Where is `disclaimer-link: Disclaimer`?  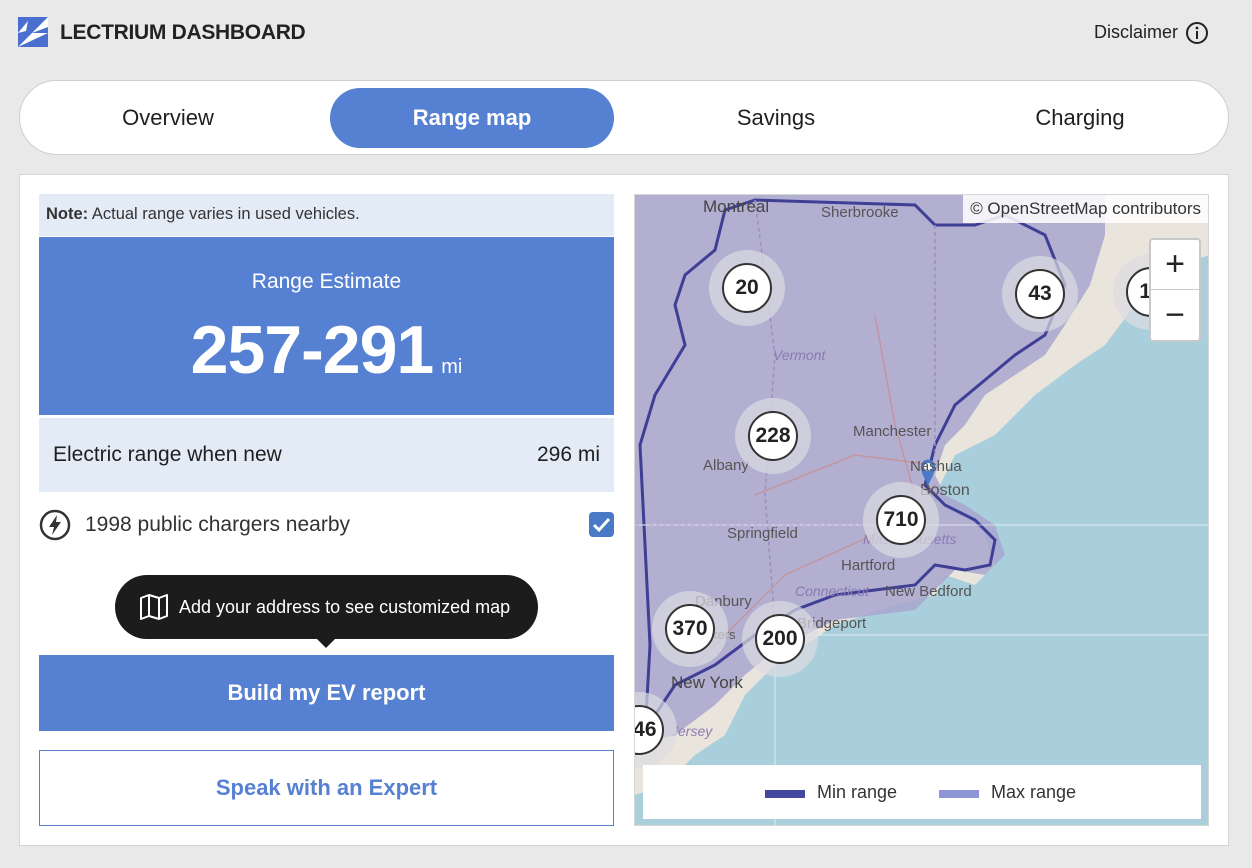
disclaimer-link: Disclaimer is located at coordinates (1136, 32).